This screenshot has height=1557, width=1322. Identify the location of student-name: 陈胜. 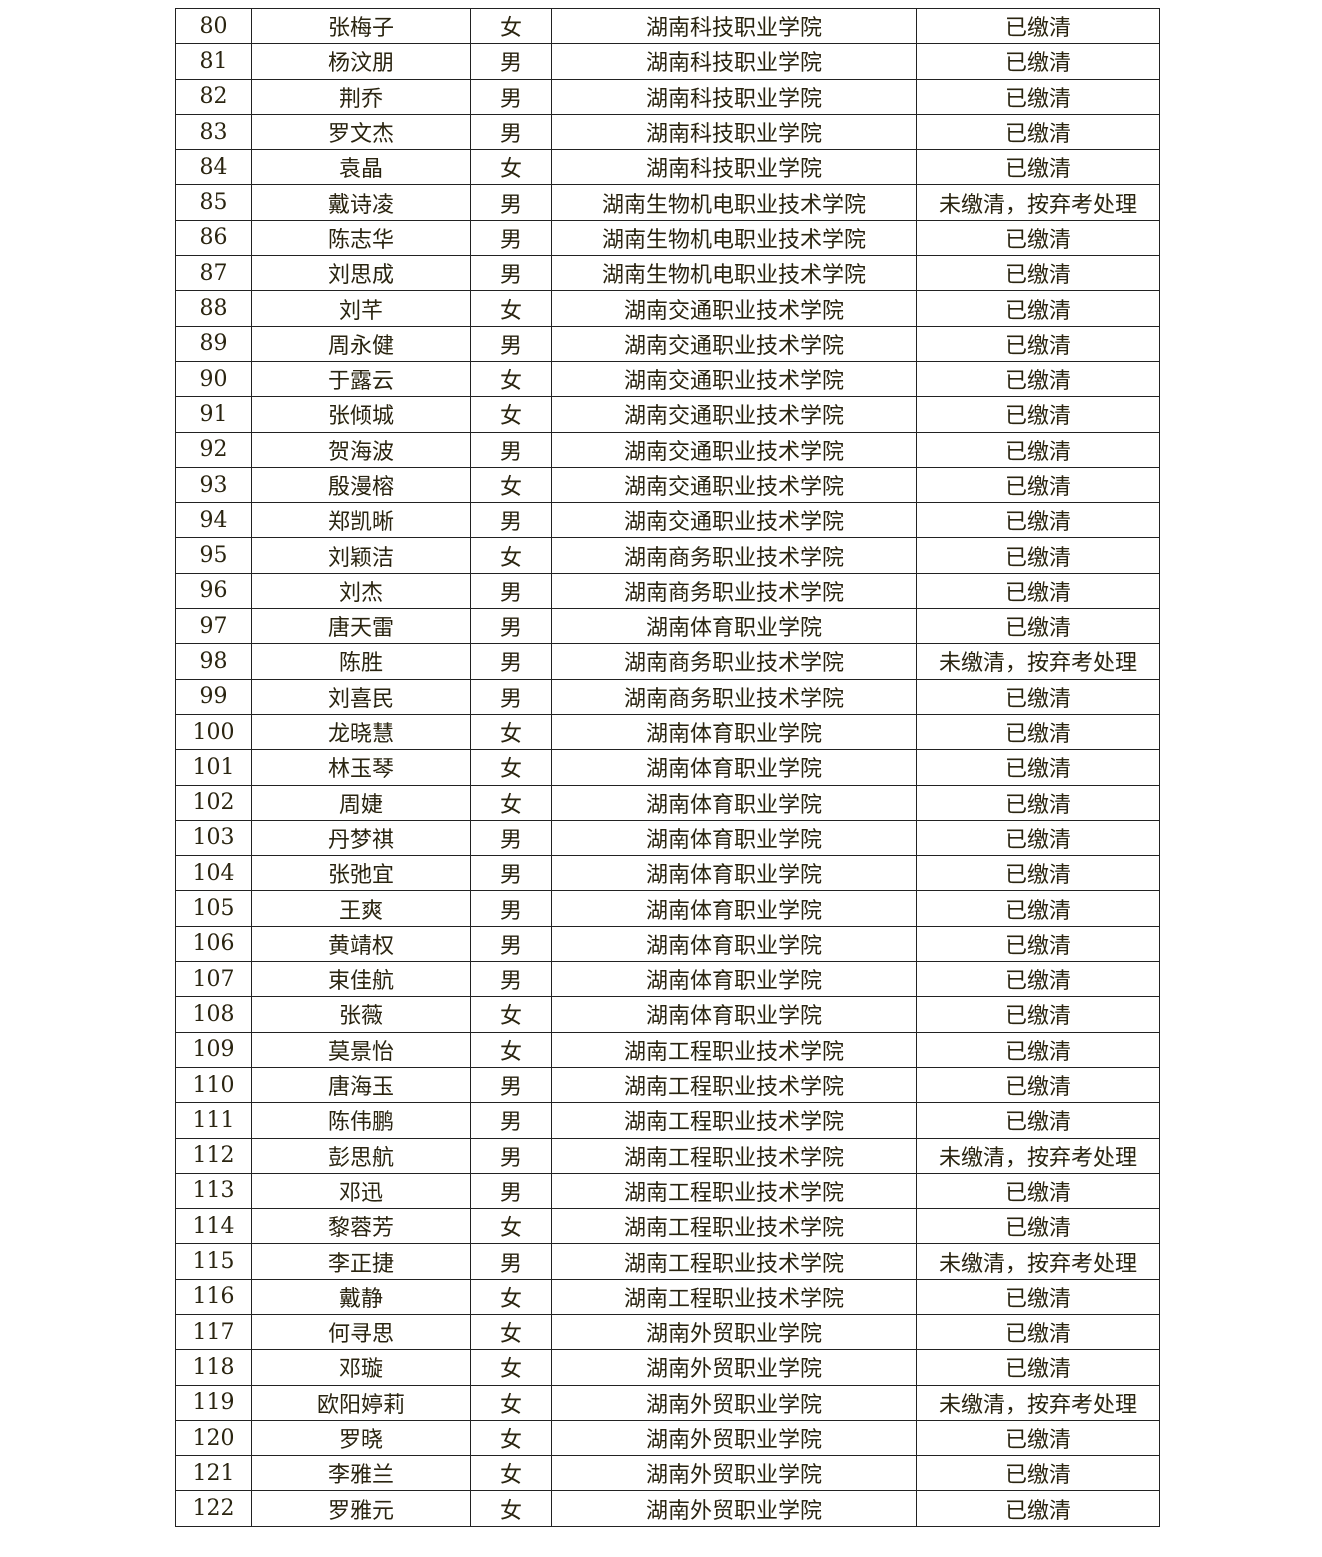
(361, 661).